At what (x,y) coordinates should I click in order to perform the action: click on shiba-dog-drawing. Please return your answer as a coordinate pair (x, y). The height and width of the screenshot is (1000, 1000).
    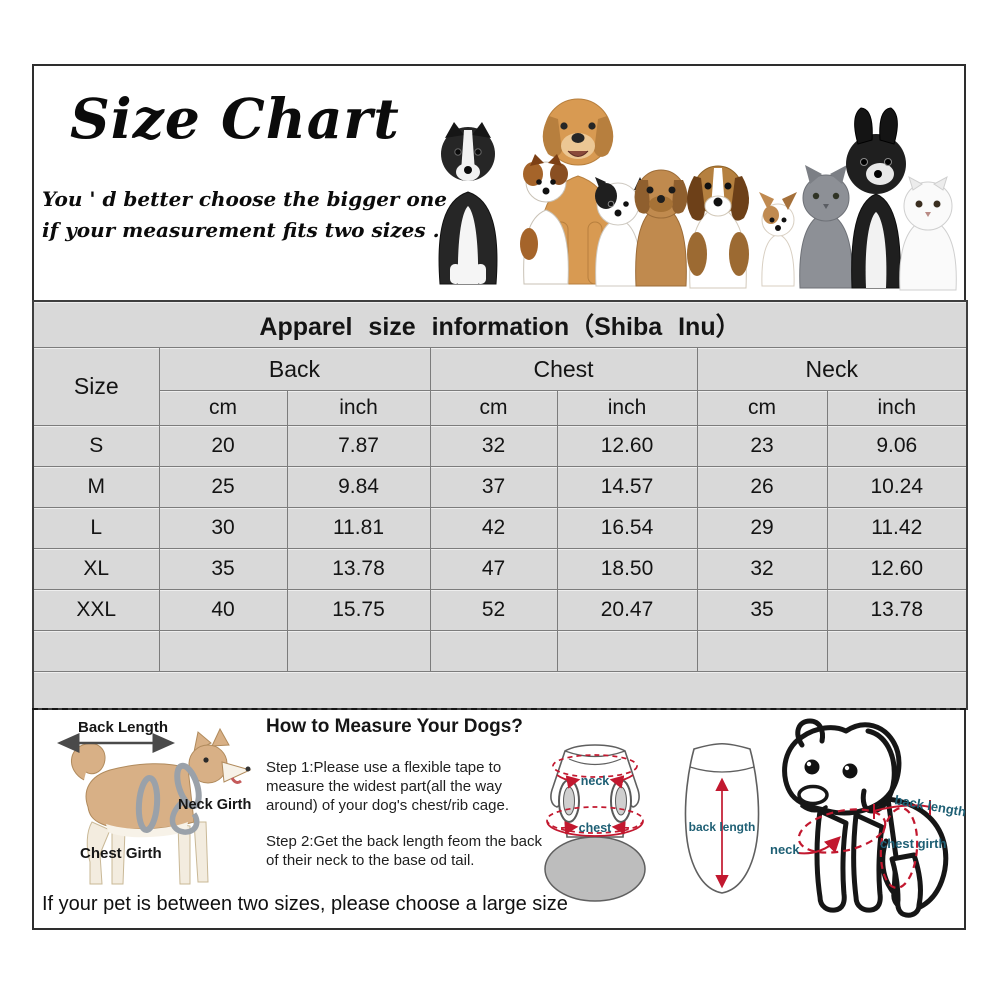
    Looking at the image, I should click on (161, 806).